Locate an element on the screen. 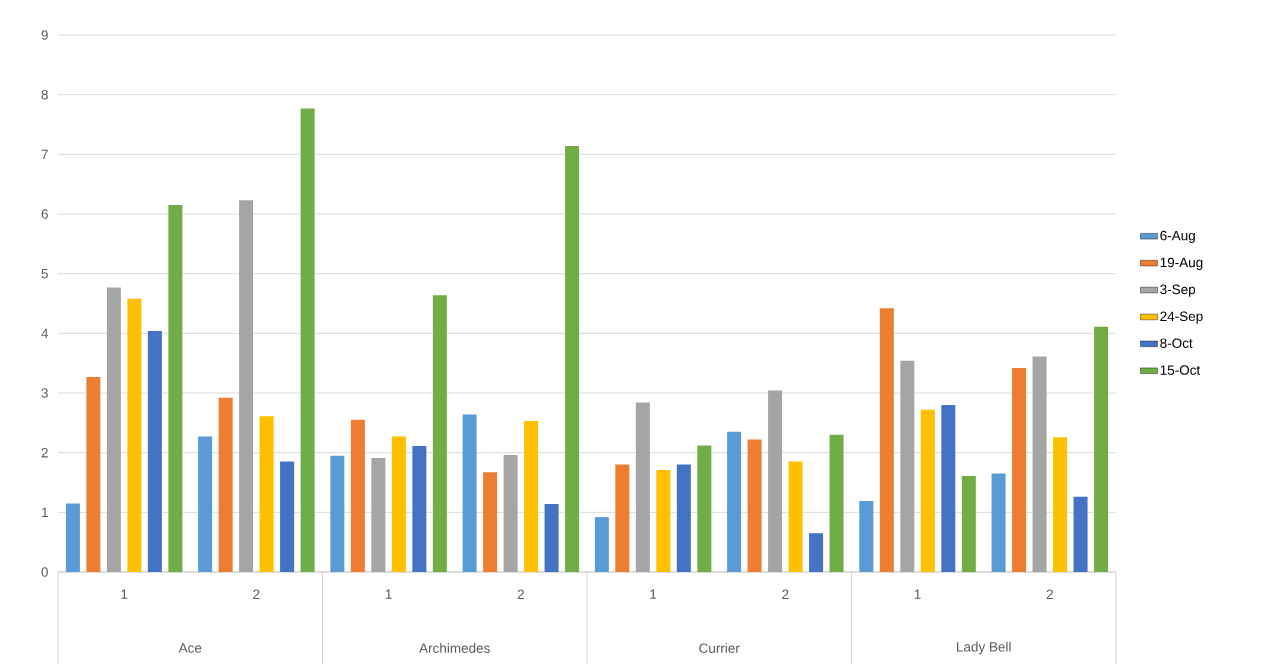  legend-label: 8-Oct is located at coordinates (1176, 343).